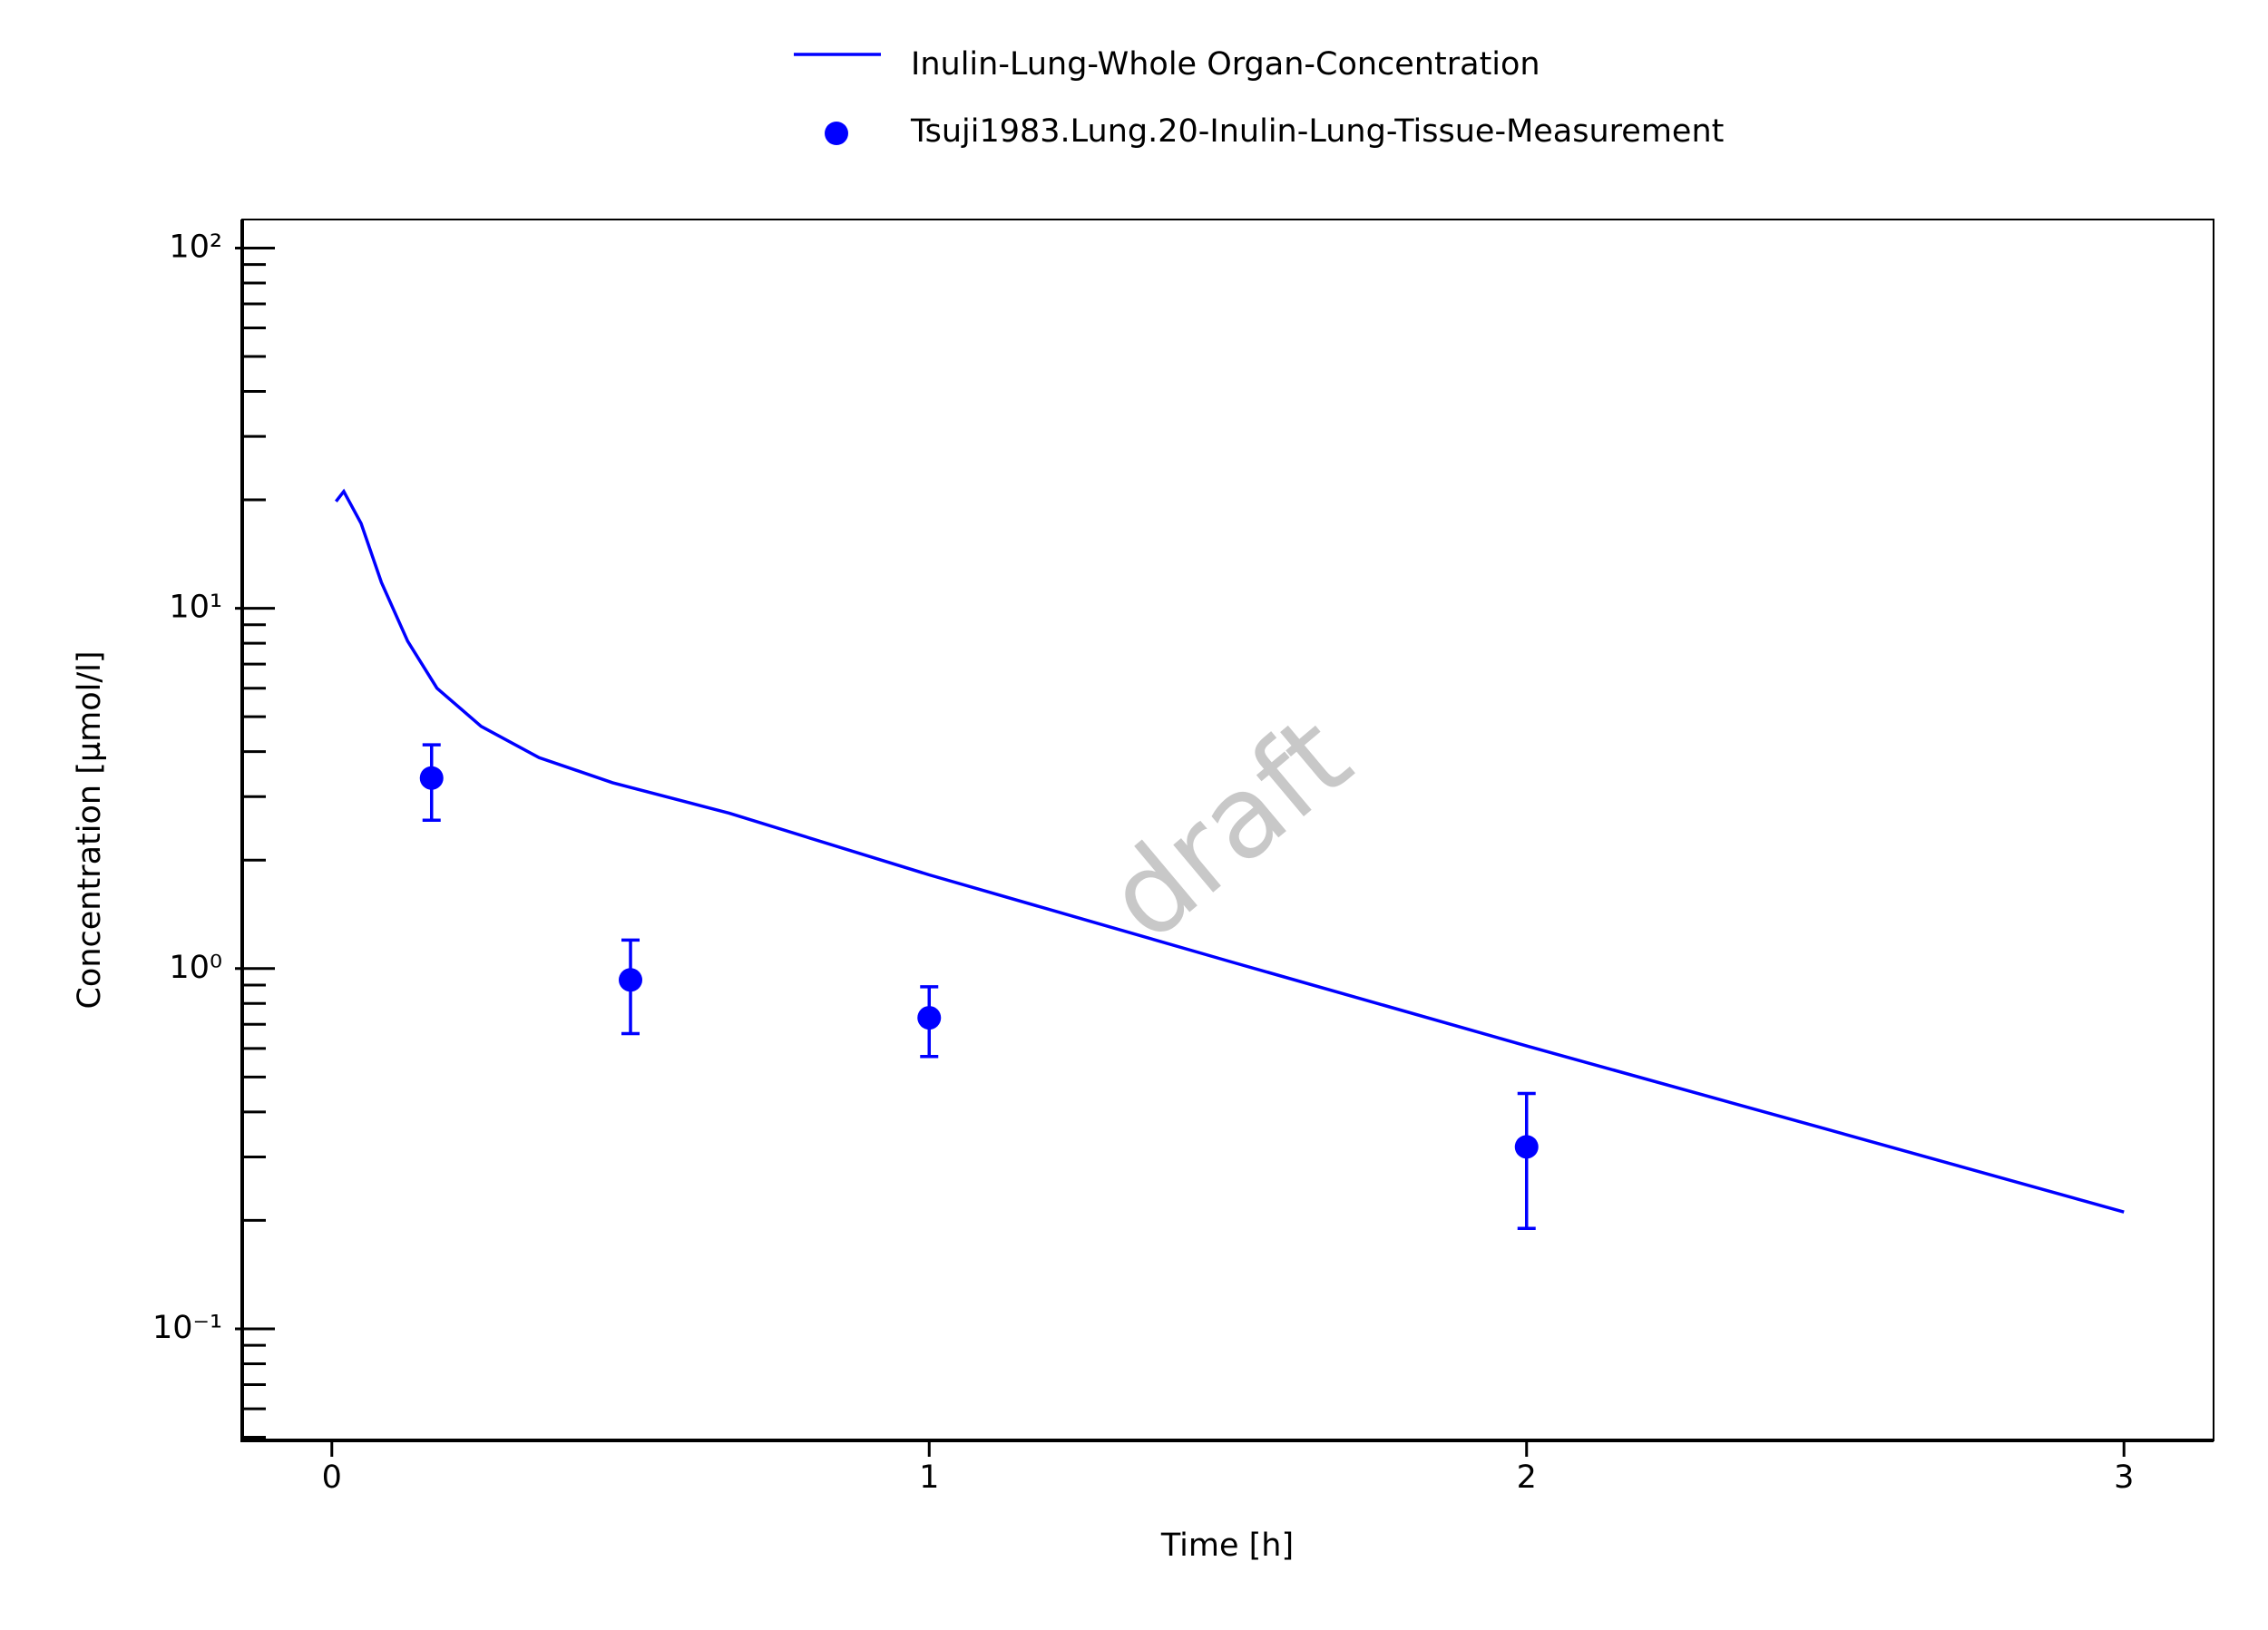 This screenshot has width=2268, height=1630. I want to click on y-tick-label: 10⁻¹, so click(187, 1328).